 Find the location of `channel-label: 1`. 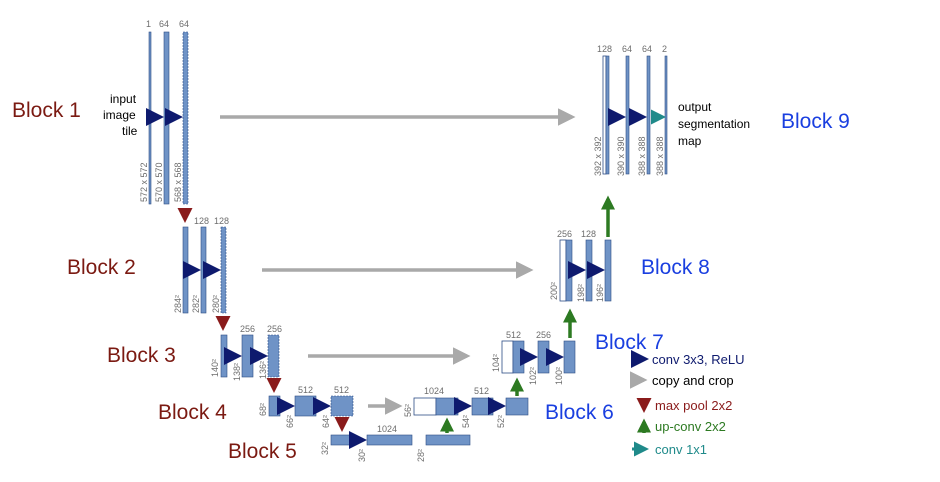

channel-label: 1 is located at coordinates (148, 24).